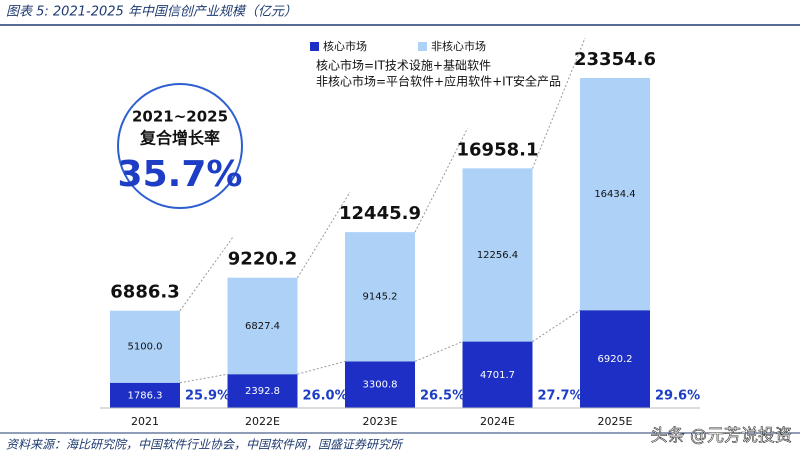  I want to click on cagr-period: 2021~2025, so click(180, 117).